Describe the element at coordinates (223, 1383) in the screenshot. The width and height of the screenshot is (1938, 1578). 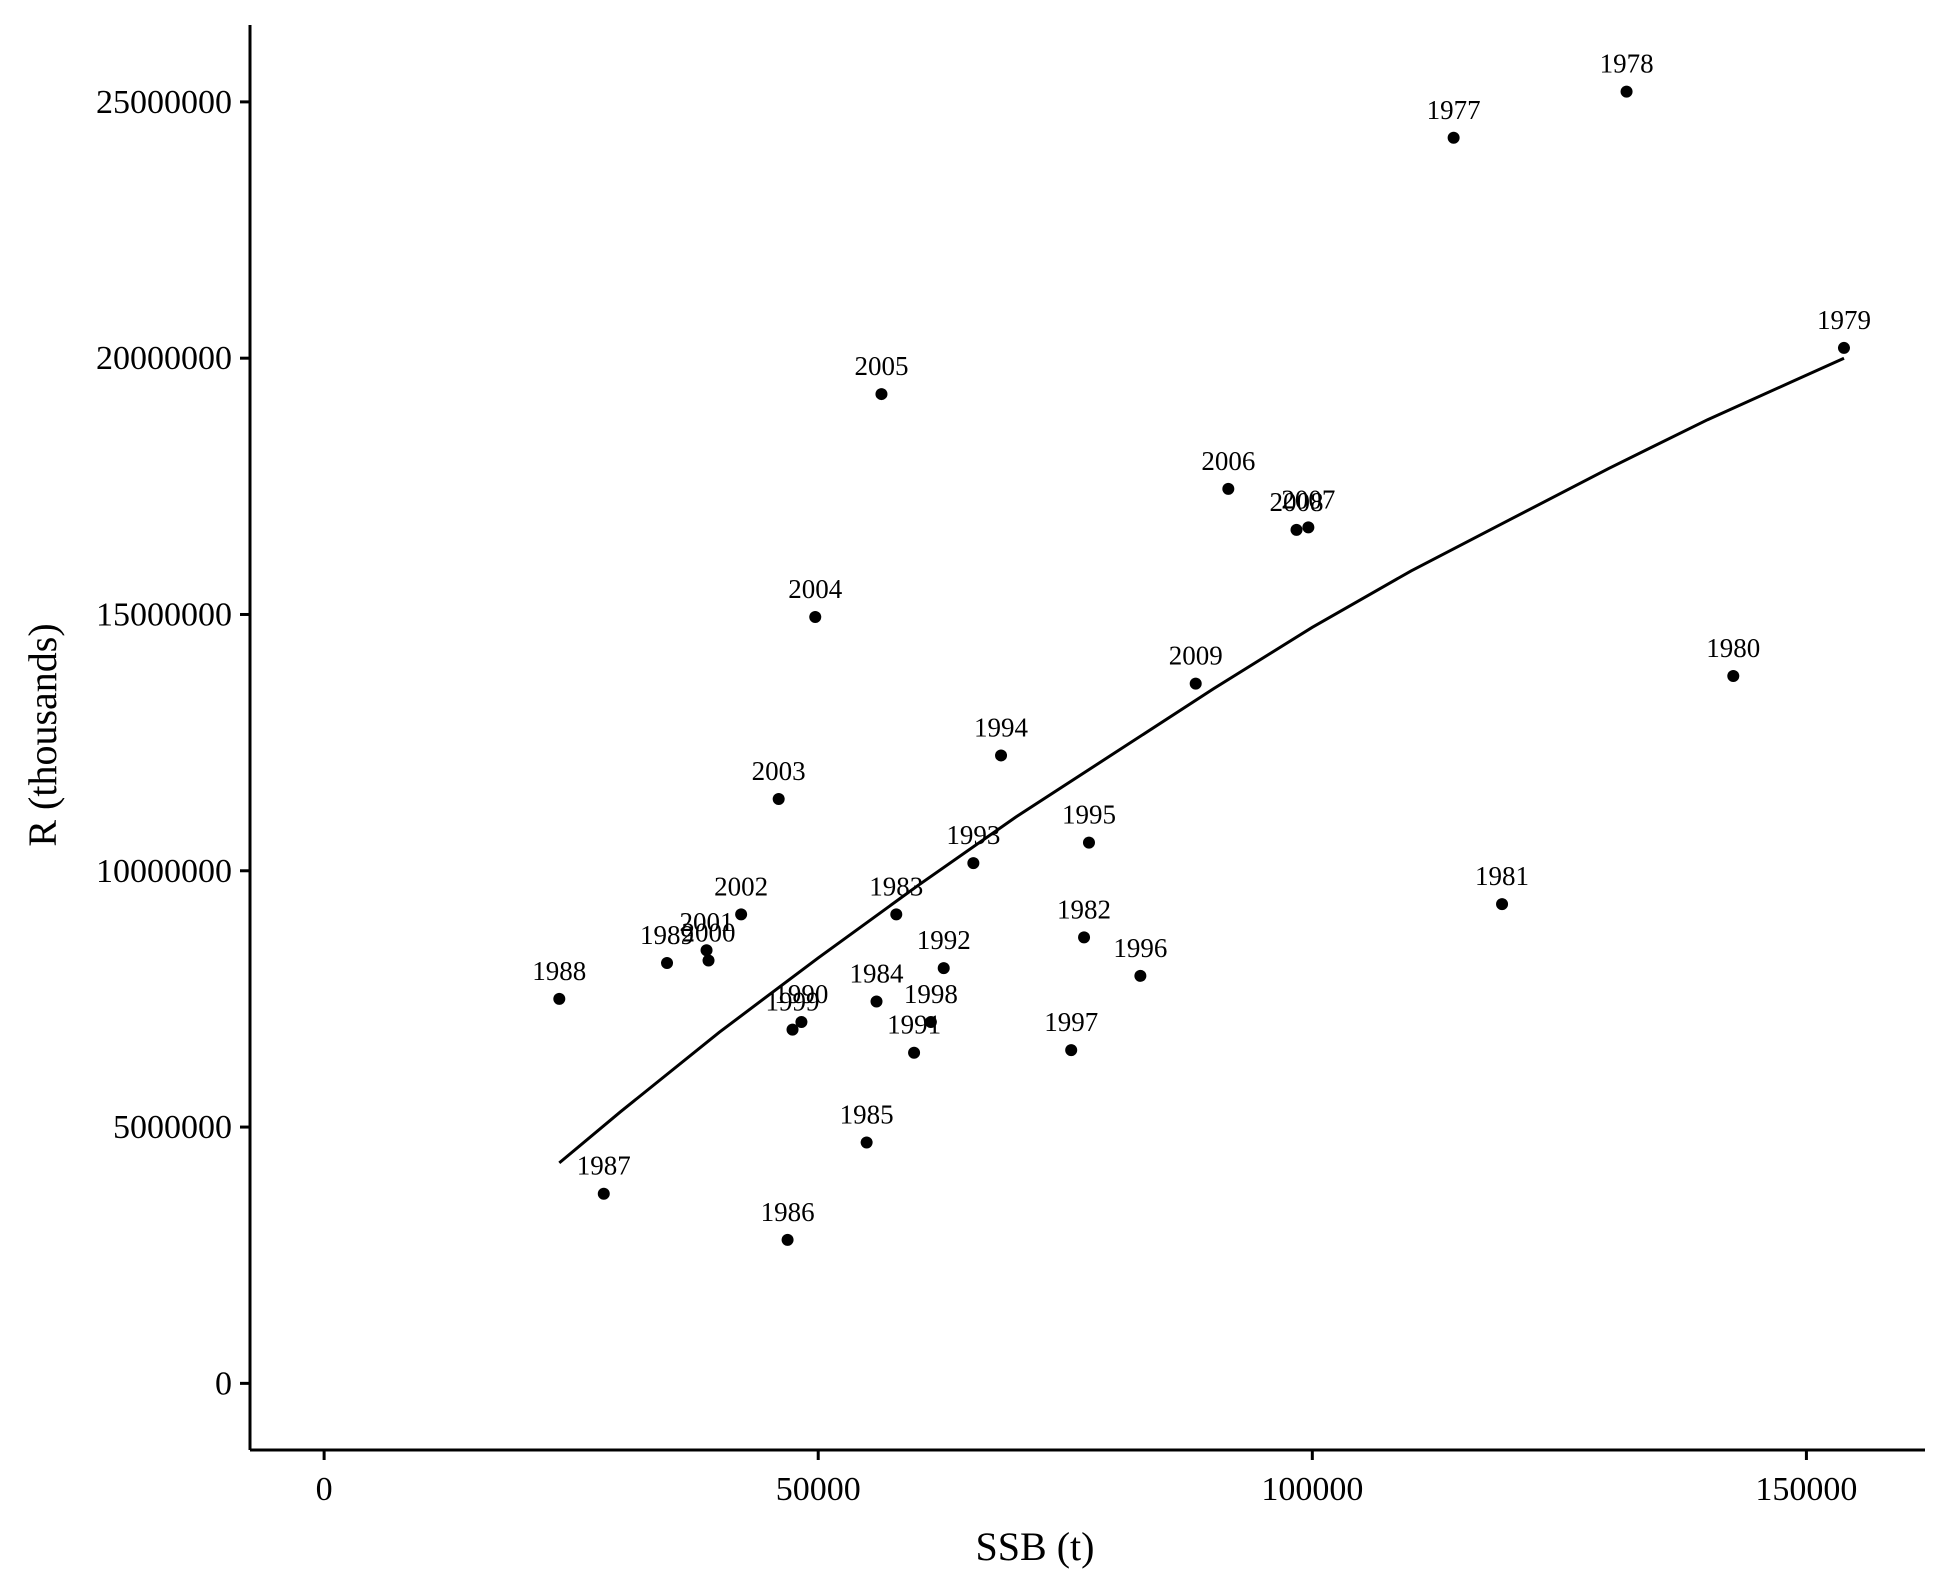
I see `y-tick-label: 0` at that location.